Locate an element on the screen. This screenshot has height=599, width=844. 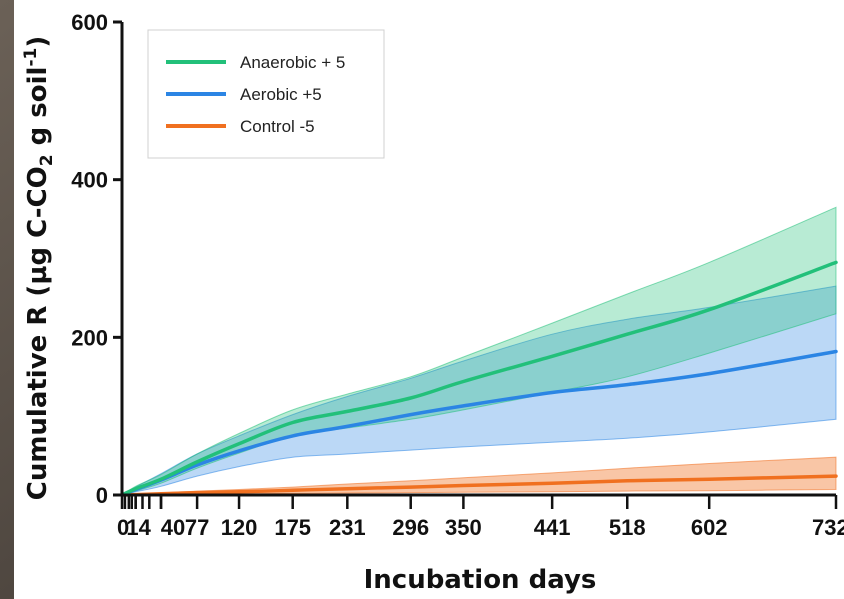
x-tick-label: 602 is located at coordinates (709, 527).